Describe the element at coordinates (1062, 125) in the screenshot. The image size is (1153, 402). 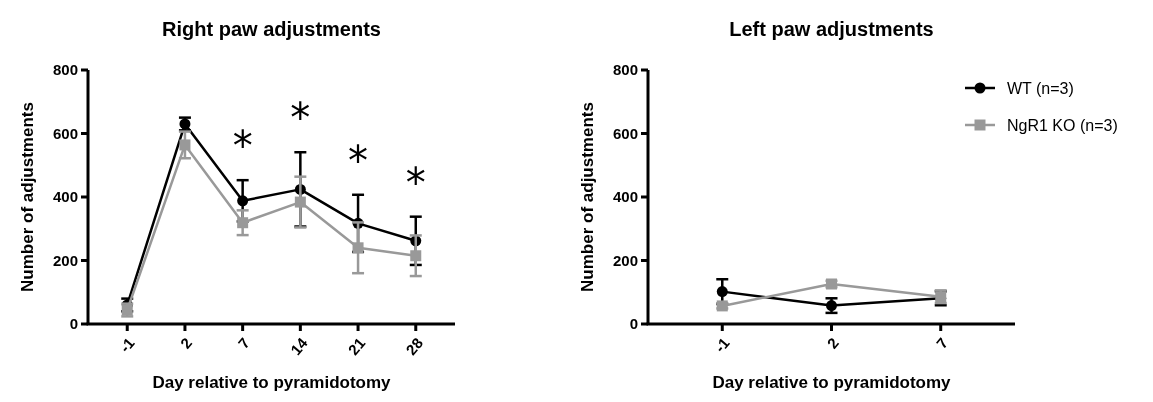
I see `legend-label: NgR1 KO (n=3)` at that location.